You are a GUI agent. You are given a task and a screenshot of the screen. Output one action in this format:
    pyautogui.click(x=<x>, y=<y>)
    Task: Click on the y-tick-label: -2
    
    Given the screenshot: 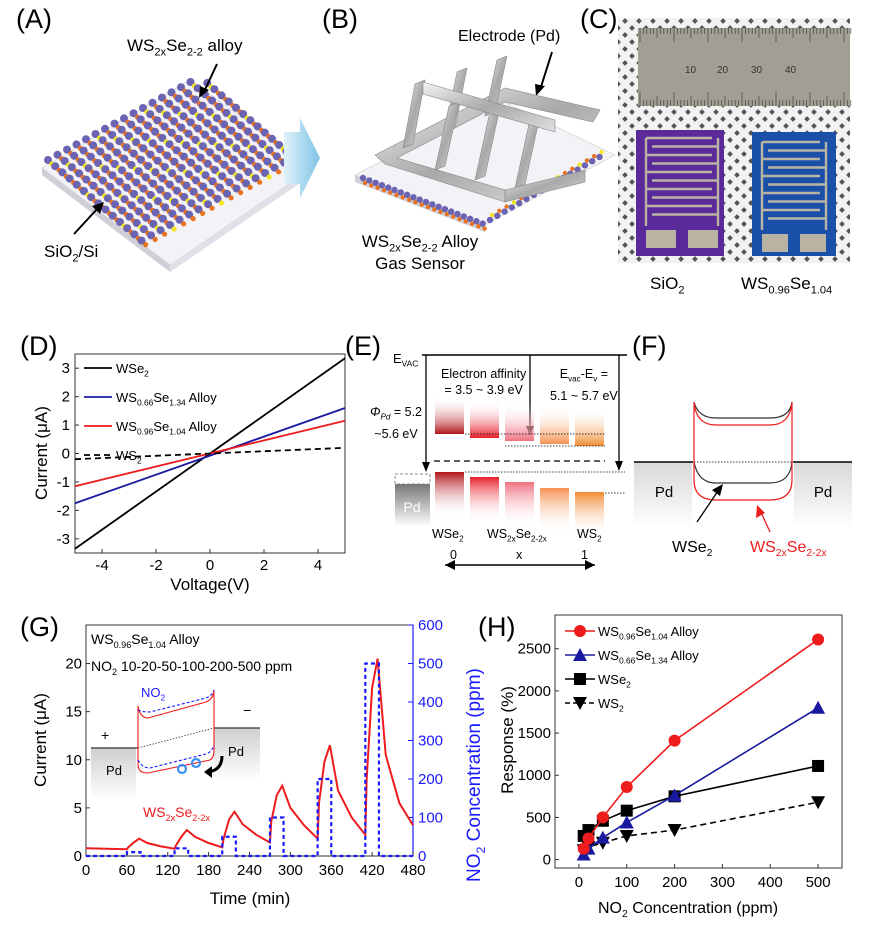 What is the action you would take?
    pyautogui.click(x=63, y=510)
    